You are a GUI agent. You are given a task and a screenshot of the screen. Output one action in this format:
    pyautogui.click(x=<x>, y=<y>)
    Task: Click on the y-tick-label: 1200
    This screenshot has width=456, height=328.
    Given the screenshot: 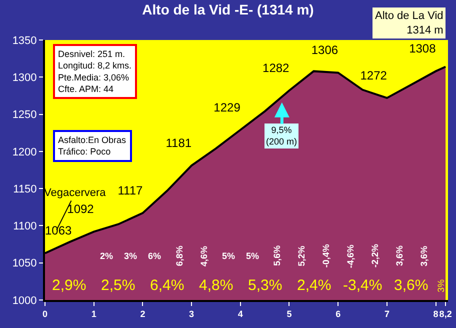 What is the action you would take?
    pyautogui.click(x=24, y=152)
    